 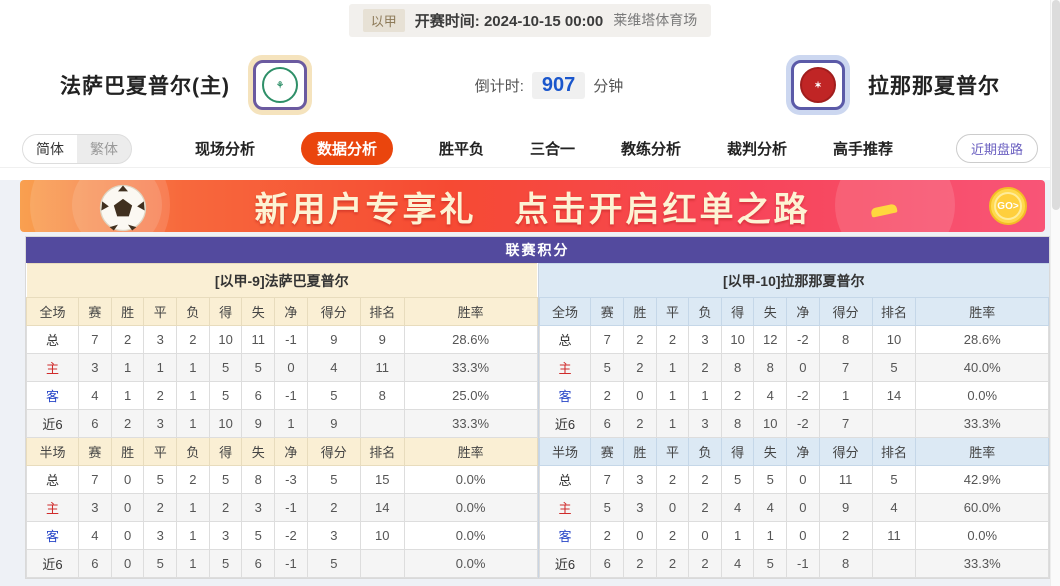 What do you see at coordinates (50, 148) in the screenshot?
I see `lang-simplified-option: 简体` at bounding box center [50, 148].